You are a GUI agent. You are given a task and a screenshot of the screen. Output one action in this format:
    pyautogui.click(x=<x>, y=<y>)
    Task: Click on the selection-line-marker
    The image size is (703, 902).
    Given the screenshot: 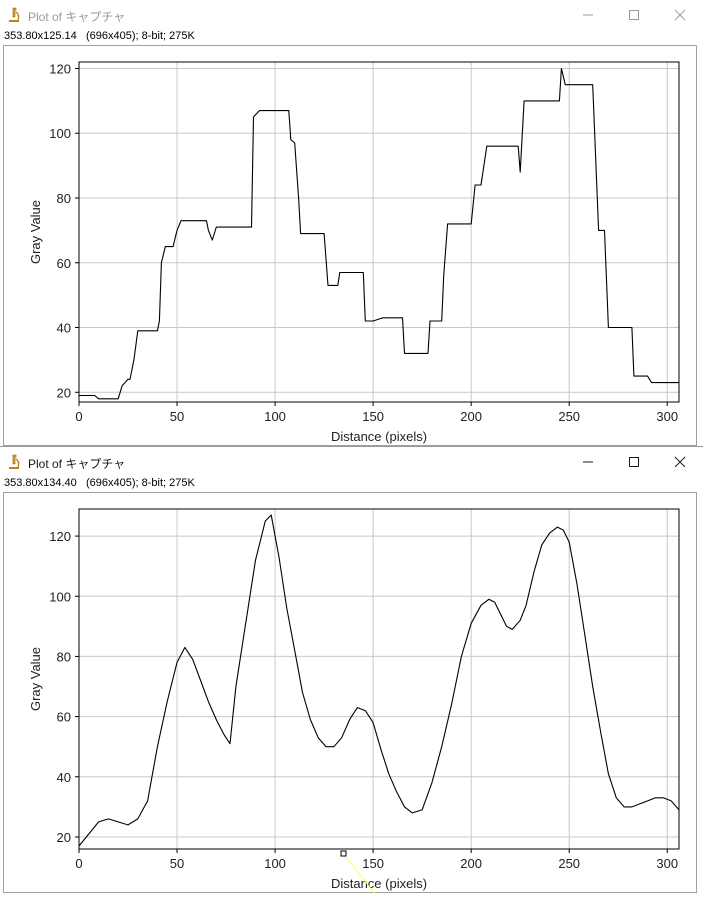 What is the action you would take?
    pyautogui.click(x=357, y=871)
    